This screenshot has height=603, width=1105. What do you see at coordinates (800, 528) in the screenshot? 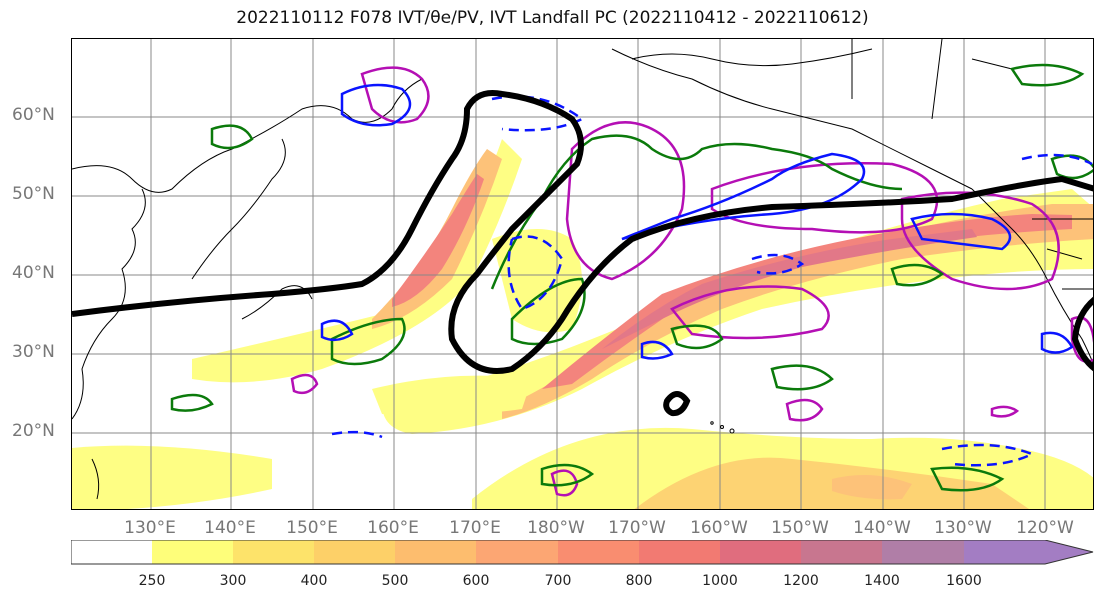
I see `lon-label-150w: 150°W` at bounding box center [800, 528].